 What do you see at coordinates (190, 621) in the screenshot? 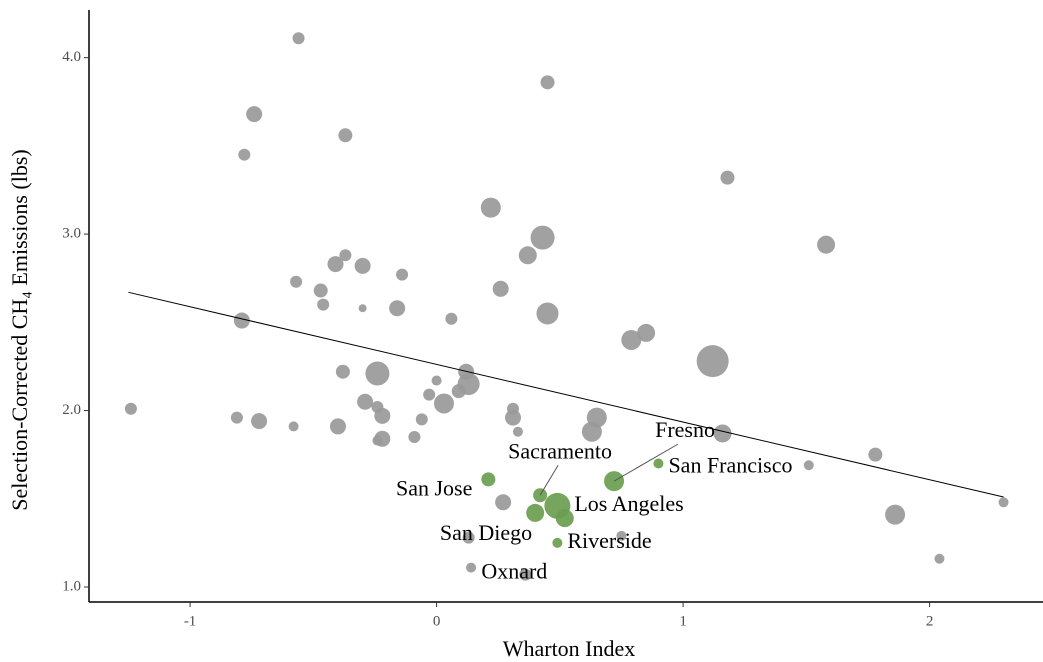
I see `x-tick-label: -1` at bounding box center [190, 621].